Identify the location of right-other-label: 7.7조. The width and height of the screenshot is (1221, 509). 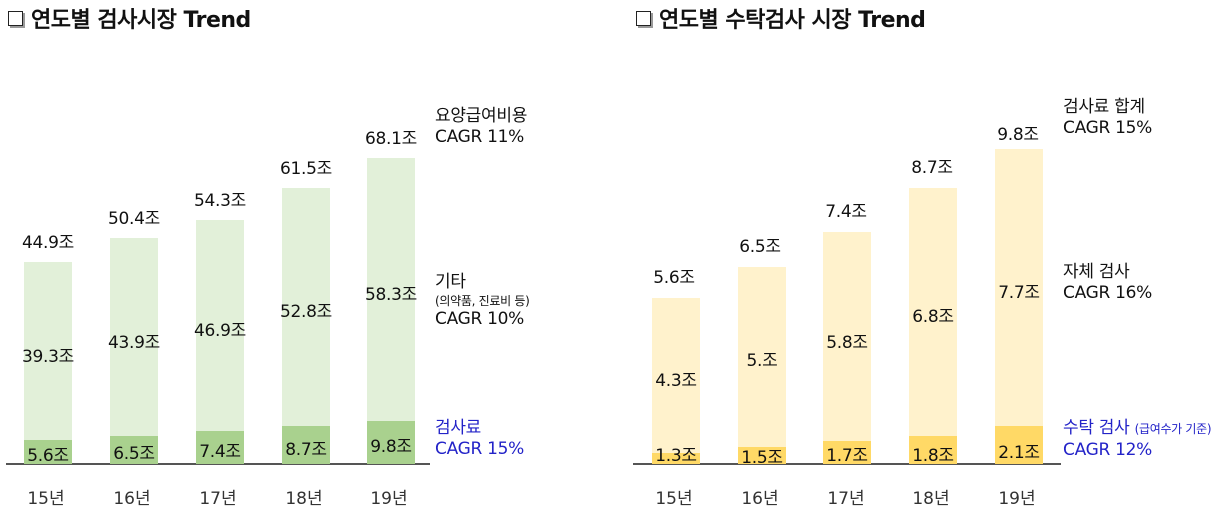
(1019, 293).